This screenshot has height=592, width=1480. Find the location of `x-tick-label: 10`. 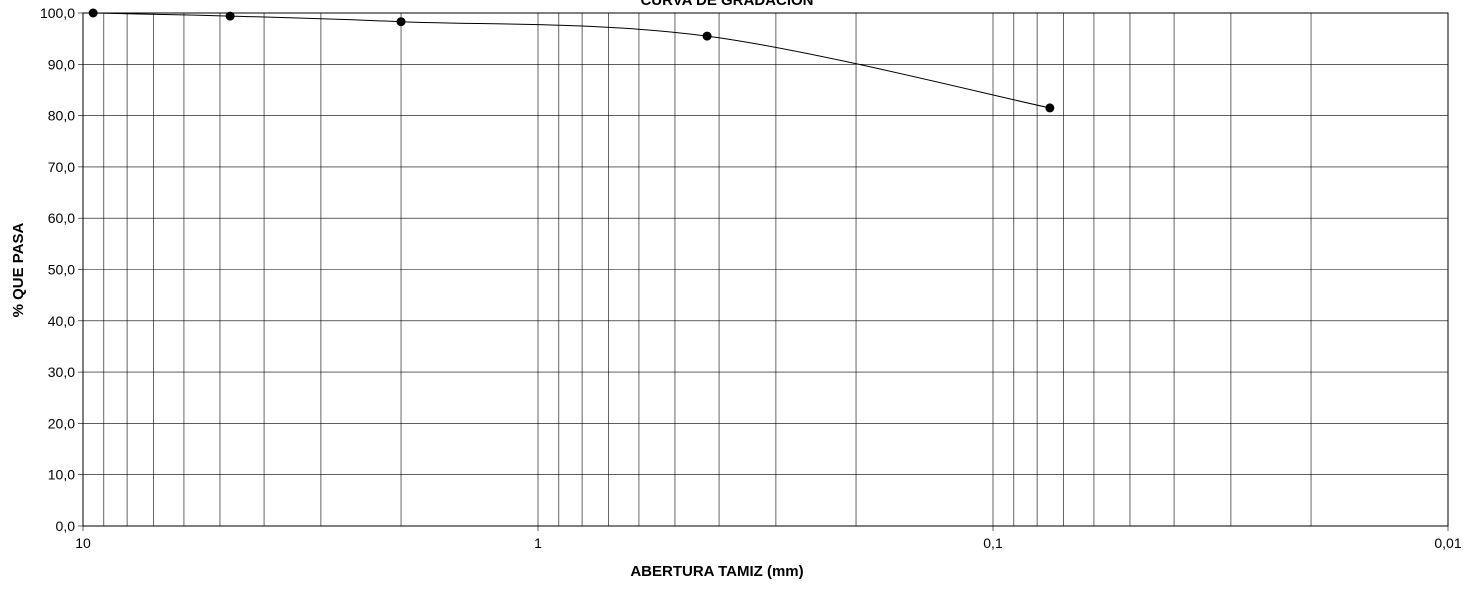

x-tick-label: 10 is located at coordinates (83, 543).